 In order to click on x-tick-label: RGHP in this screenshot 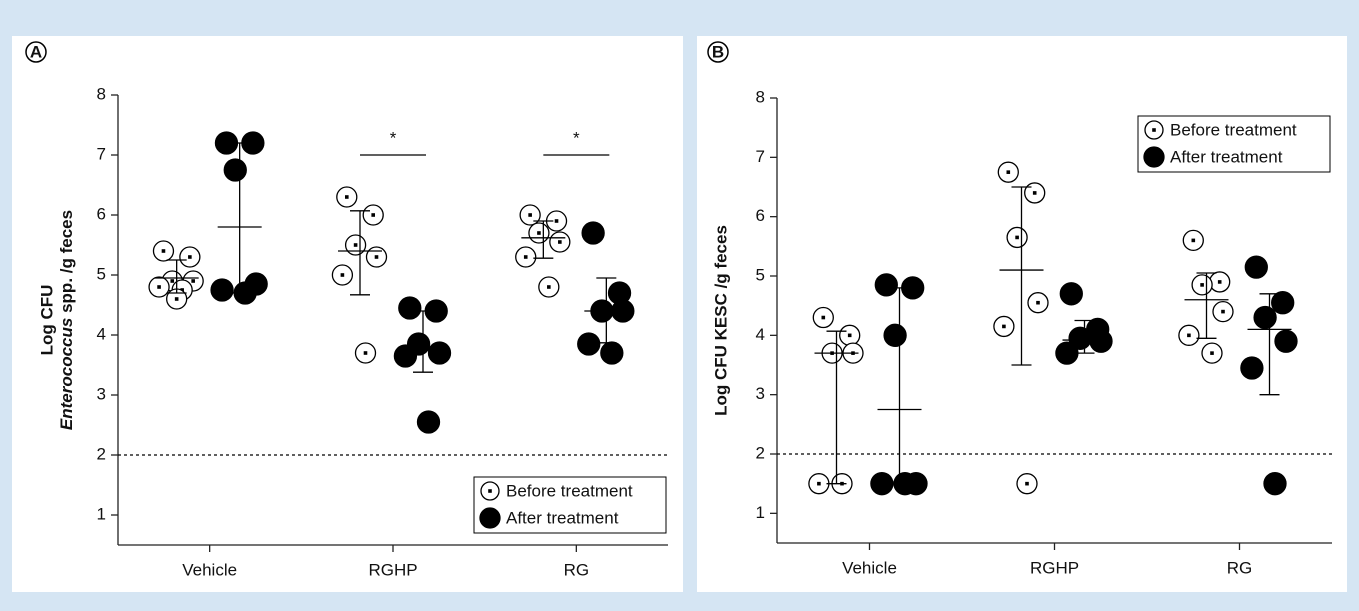, I will do `click(1054, 567)`.